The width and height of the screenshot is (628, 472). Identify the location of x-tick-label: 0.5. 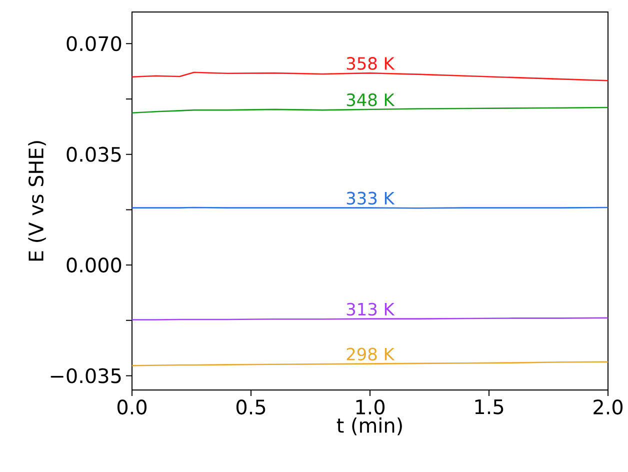
(251, 407).